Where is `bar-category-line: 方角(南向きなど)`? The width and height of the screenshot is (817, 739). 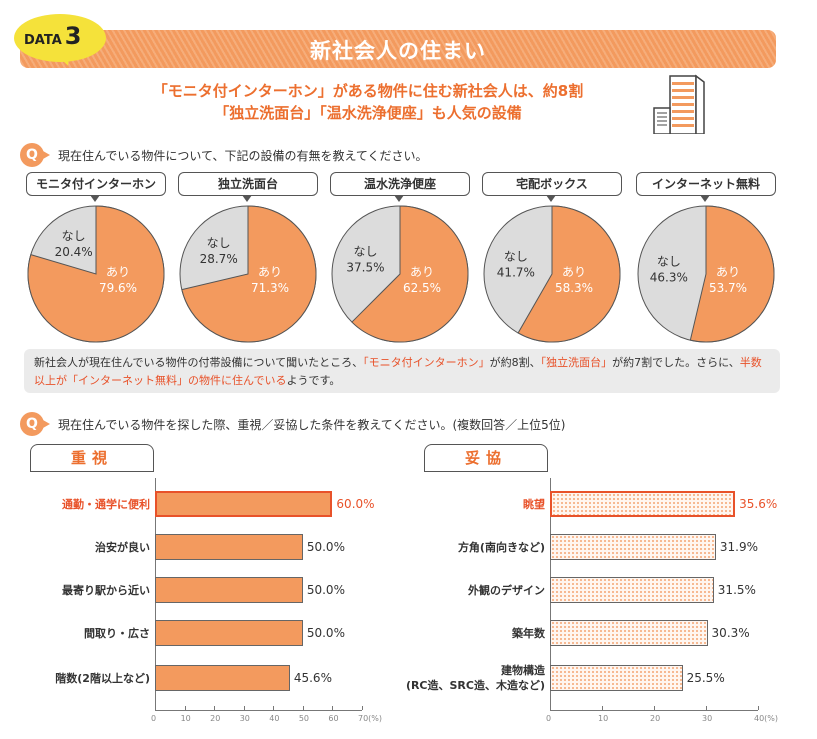
bar-category-line: 方角(南向きなど) is located at coordinates (501, 547).